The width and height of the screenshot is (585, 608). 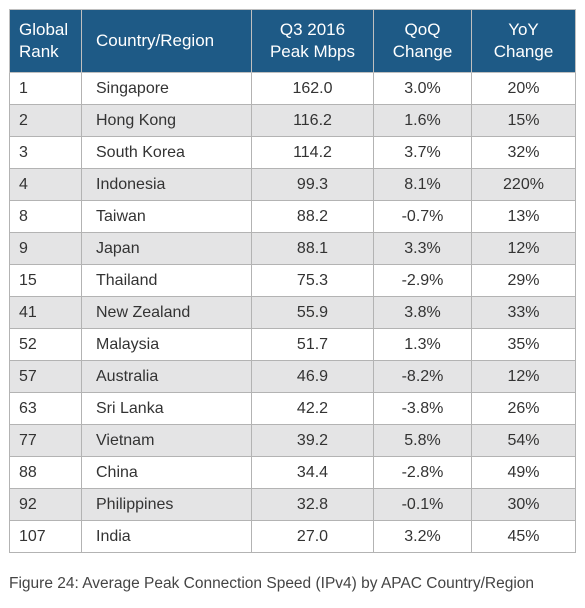 I want to click on cell-qoq-change: -2.8%, so click(x=422, y=472).